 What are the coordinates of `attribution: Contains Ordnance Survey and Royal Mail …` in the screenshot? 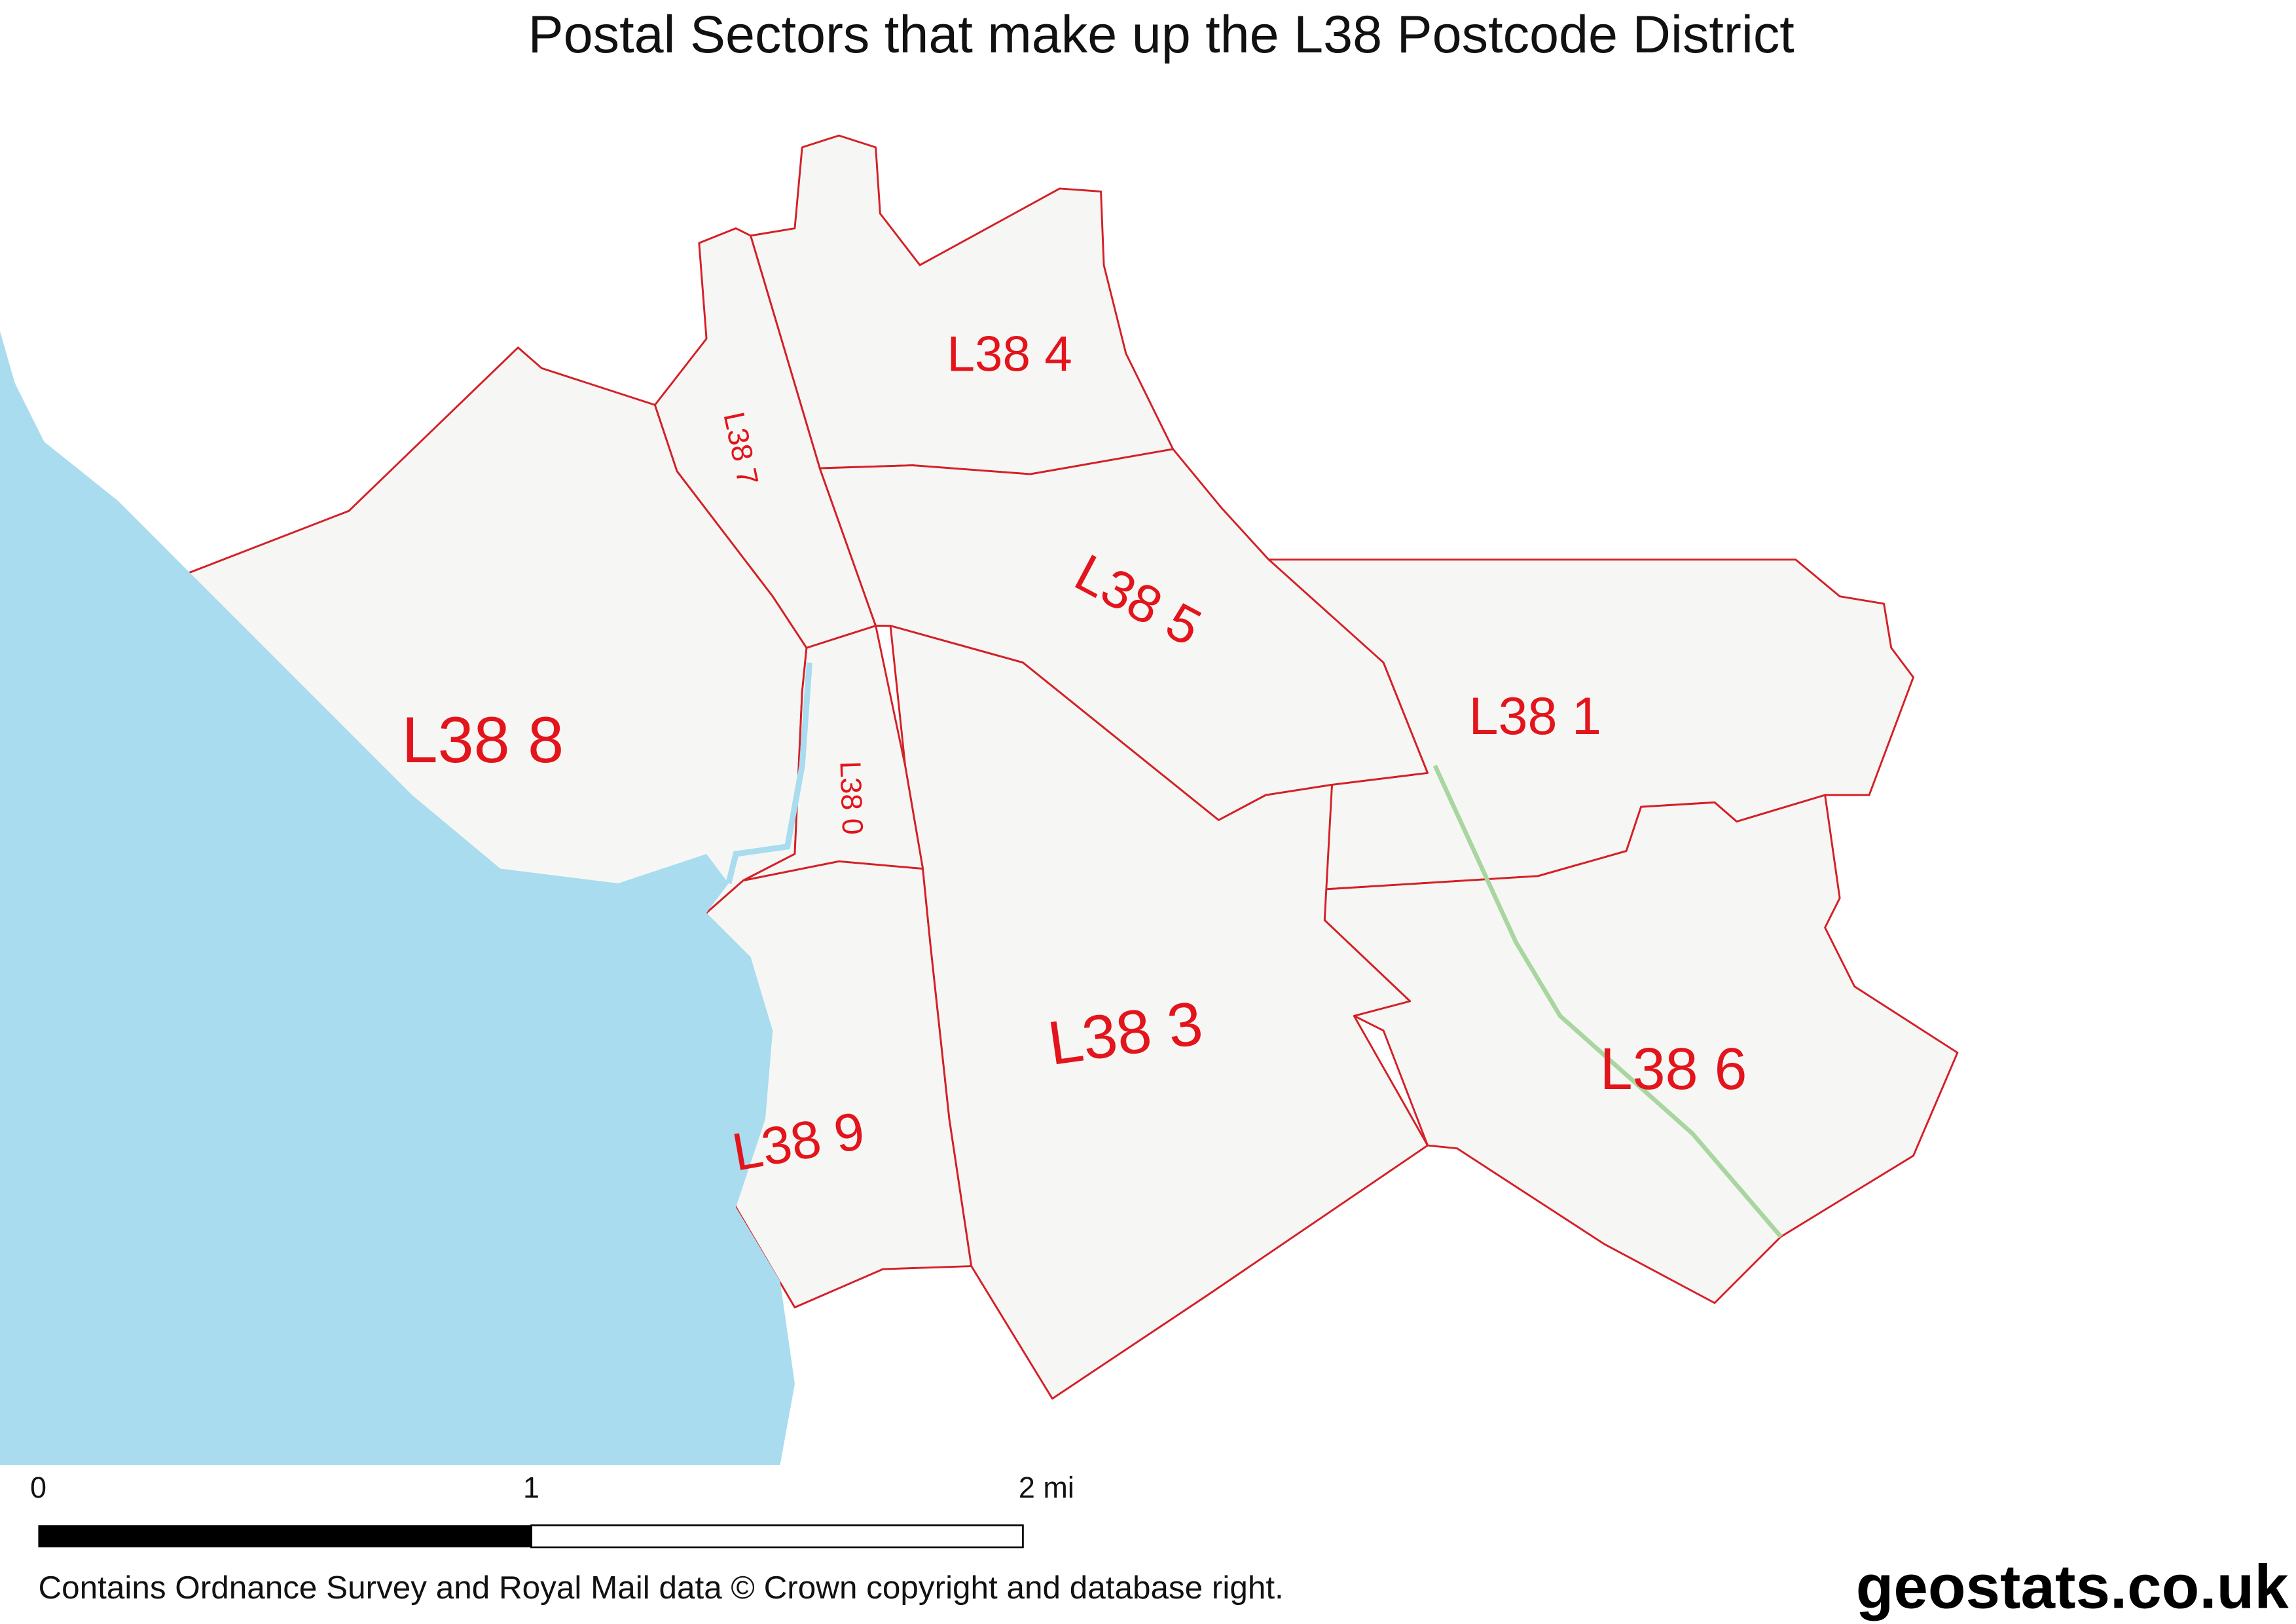 It's located at (660, 1588).